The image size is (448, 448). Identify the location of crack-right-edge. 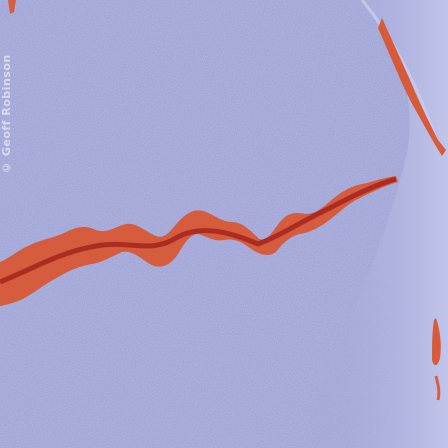
(436, 342).